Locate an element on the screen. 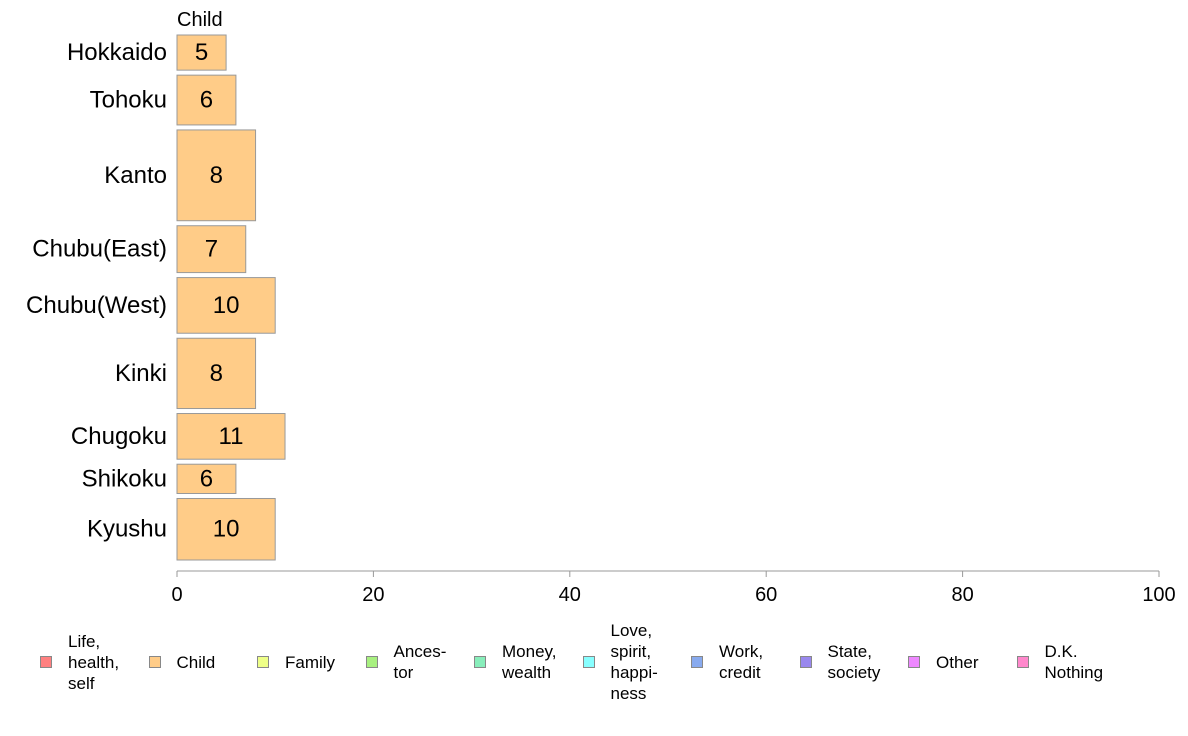 The width and height of the screenshot is (1188, 736). legend-item: Ances- tor is located at coordinates (406, 662).